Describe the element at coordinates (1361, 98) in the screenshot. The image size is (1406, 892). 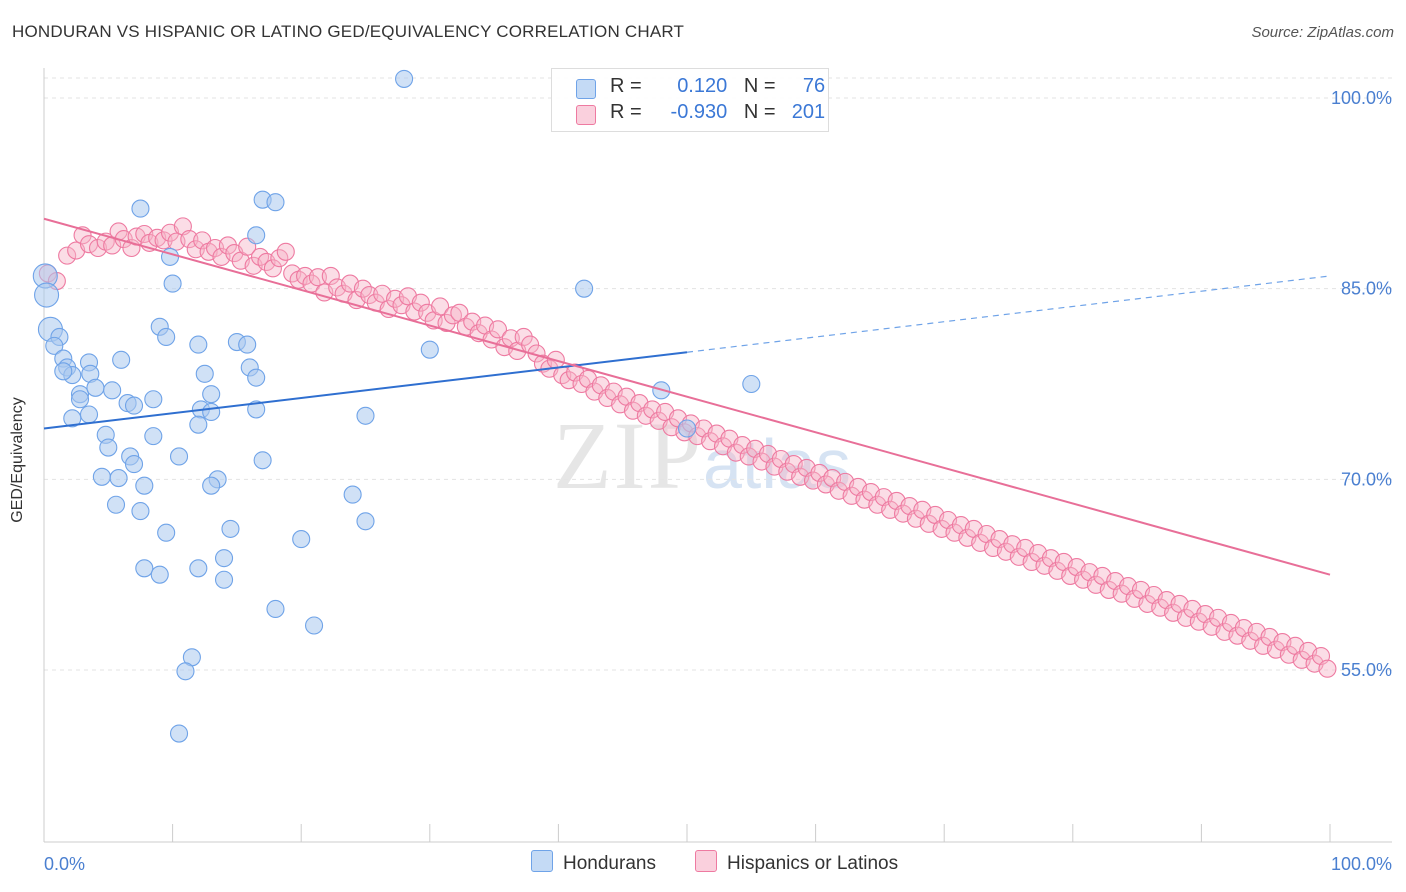
I see `y-tick-label: 100.0%` at that location.